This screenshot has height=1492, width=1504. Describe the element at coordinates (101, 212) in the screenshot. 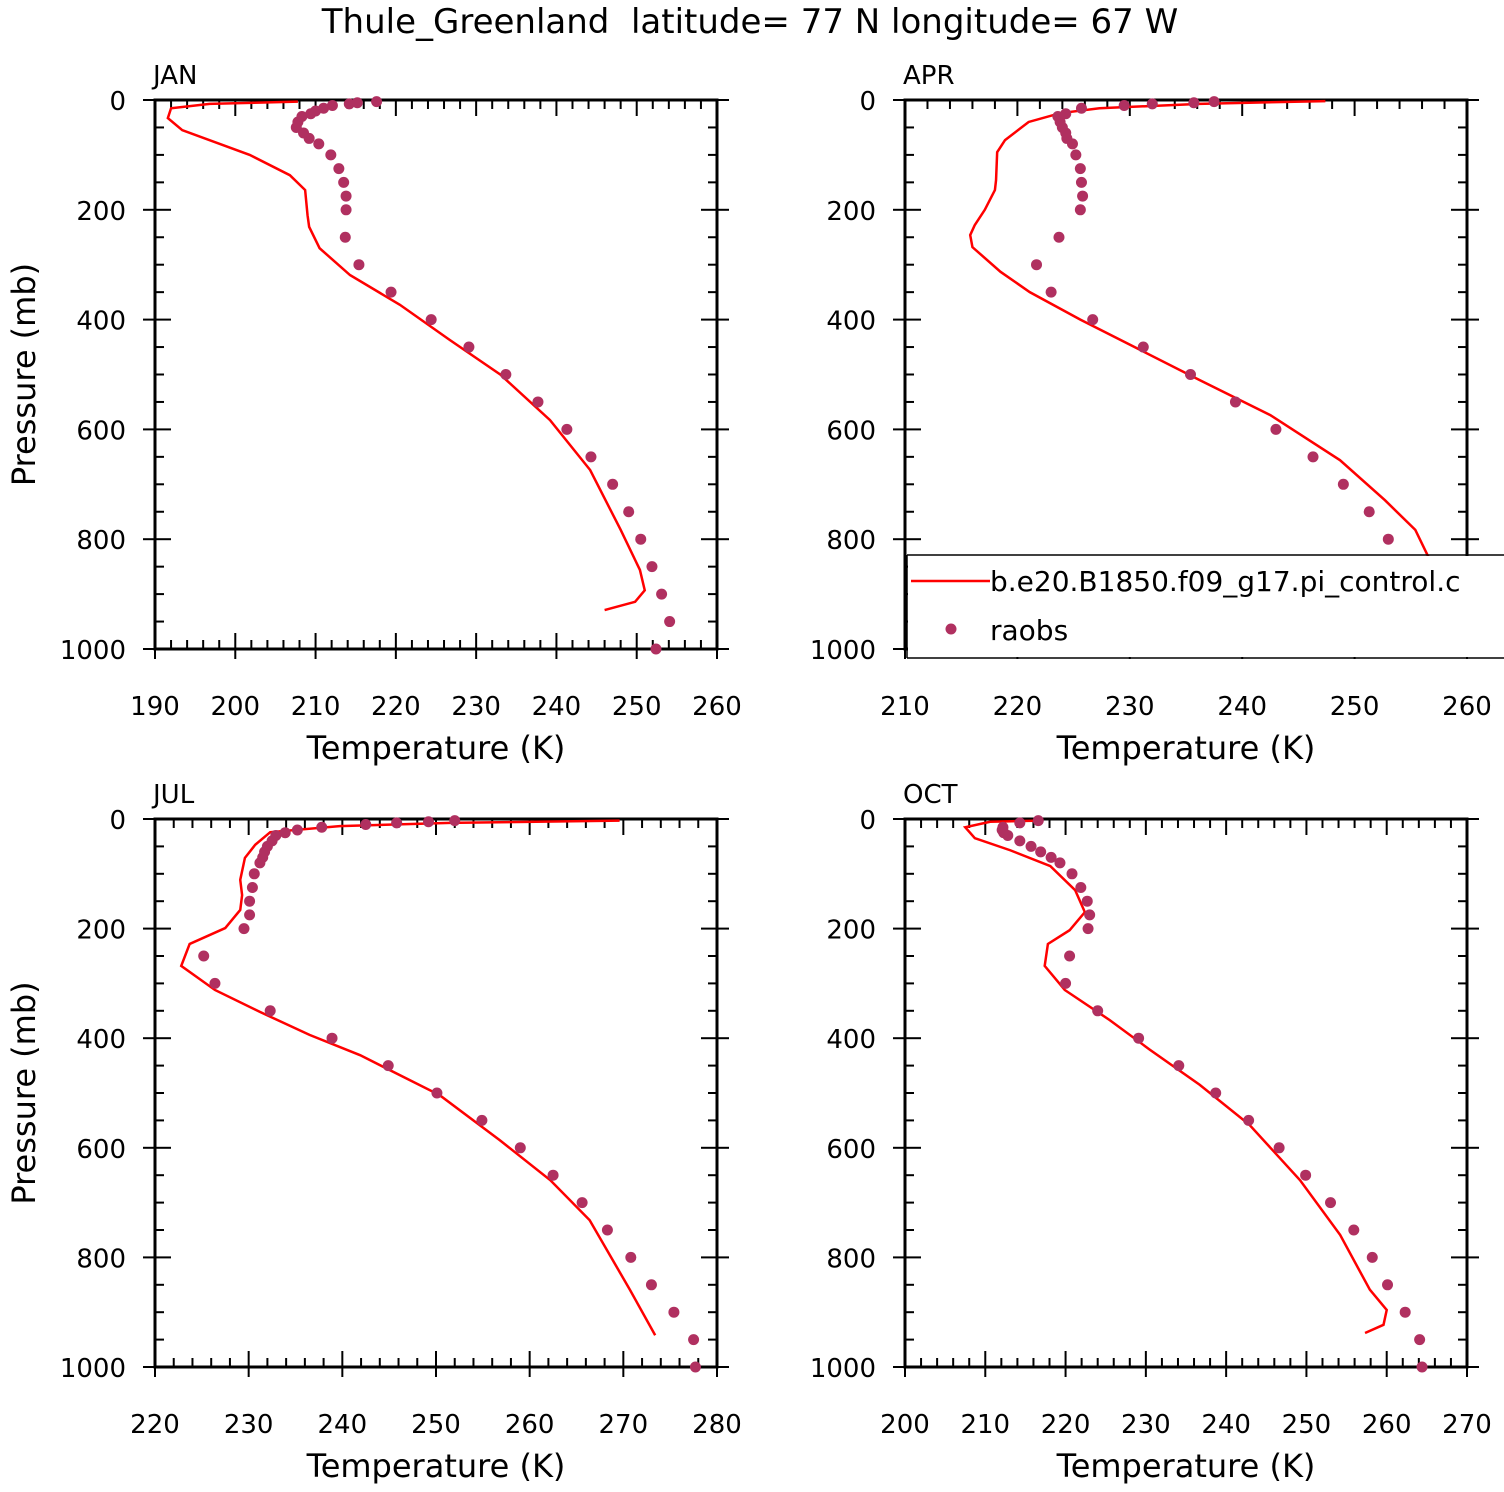

I see `y-tick-label: 200` at that location.